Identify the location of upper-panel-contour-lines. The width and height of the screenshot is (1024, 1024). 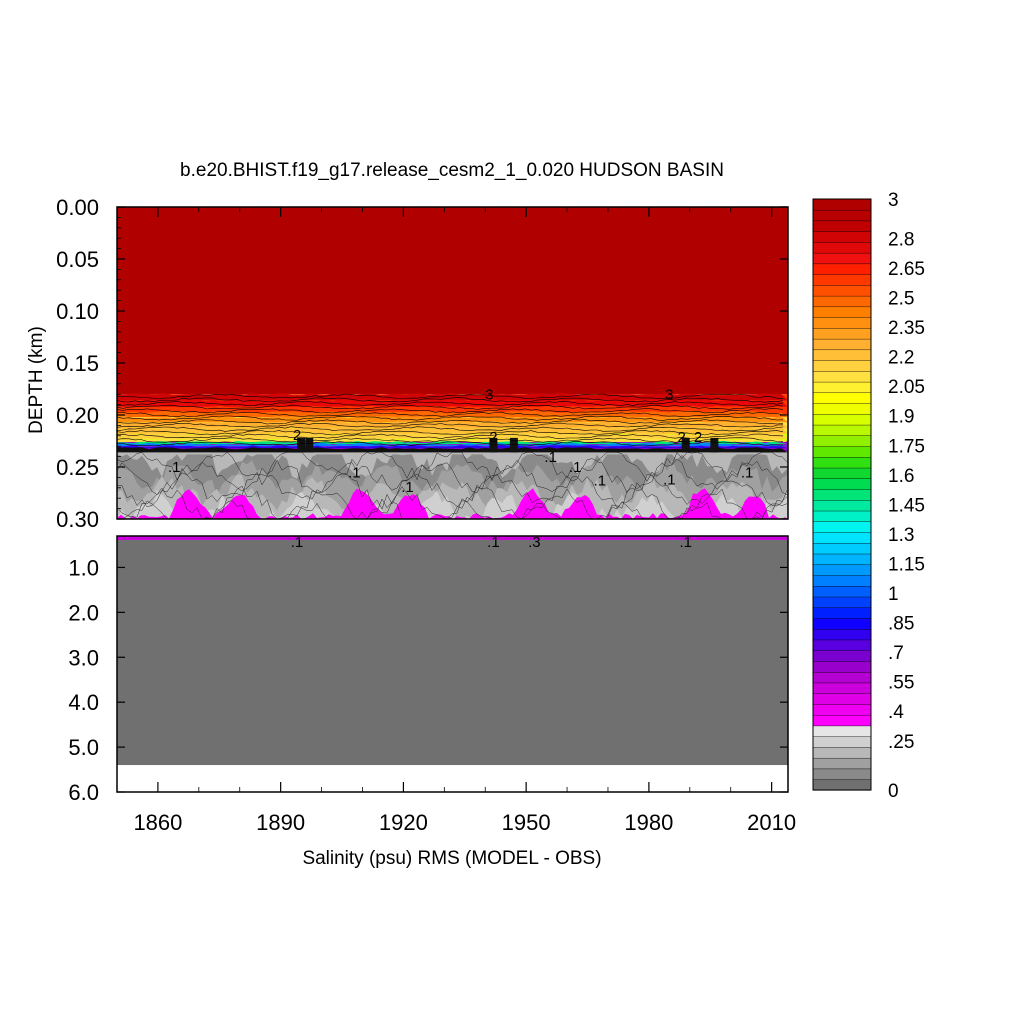
(452, 456).